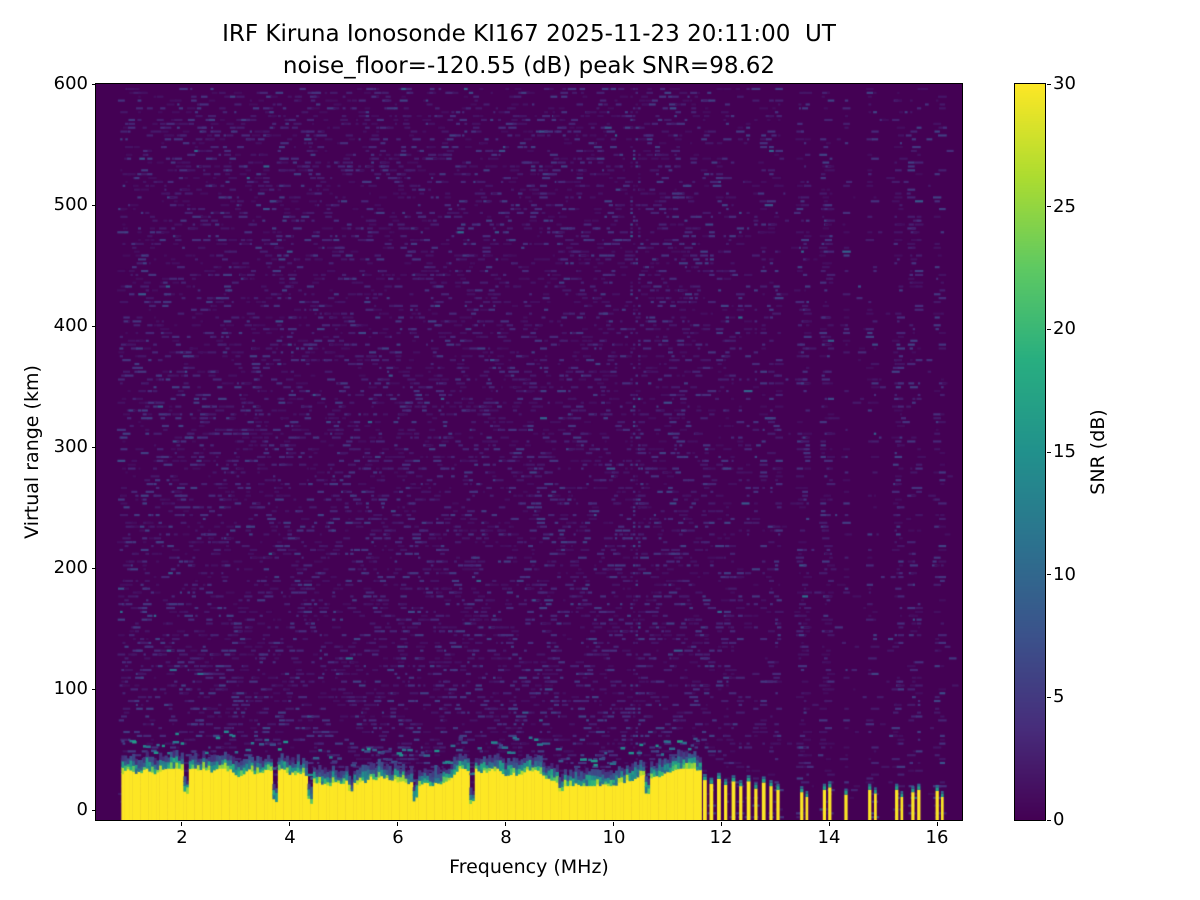 The image size is (1200, 900). Describe the element at coordinates (1098, 452) in the screenshot. I see `colorbar-label: SNR (dB)` at that location.